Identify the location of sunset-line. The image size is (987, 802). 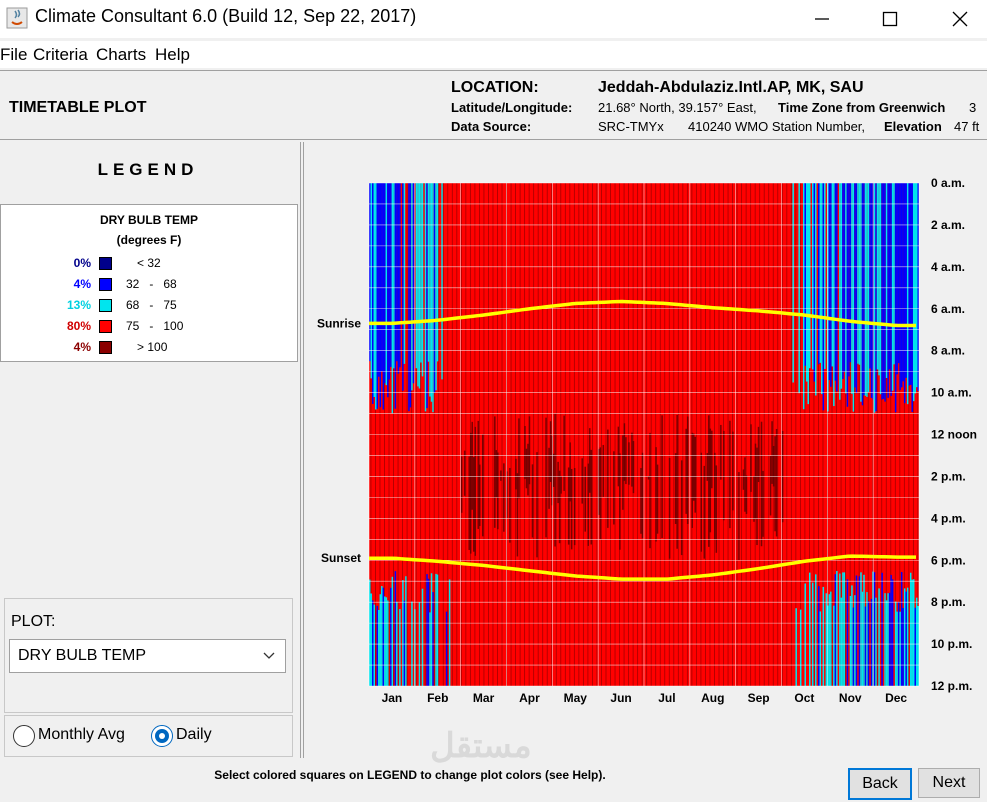
(642, 567).